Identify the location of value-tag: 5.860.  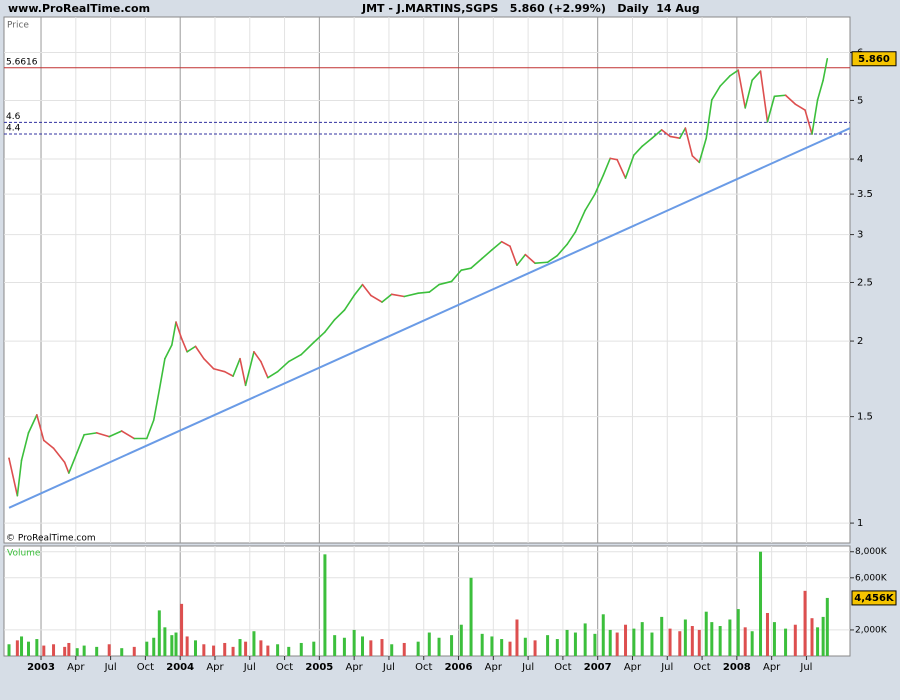
(874, 59).